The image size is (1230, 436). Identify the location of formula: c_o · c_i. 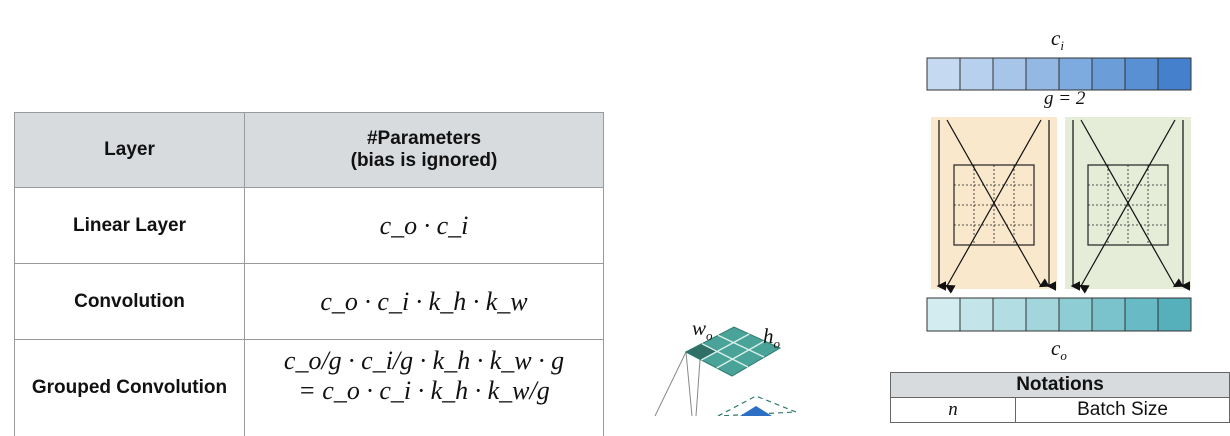
(424, 226).